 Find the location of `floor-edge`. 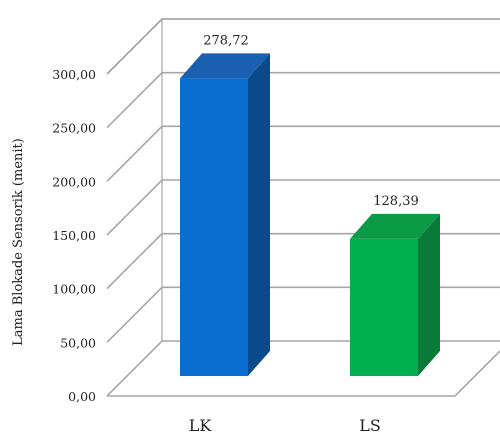

floor-edge is located at coordinates (303, 373).